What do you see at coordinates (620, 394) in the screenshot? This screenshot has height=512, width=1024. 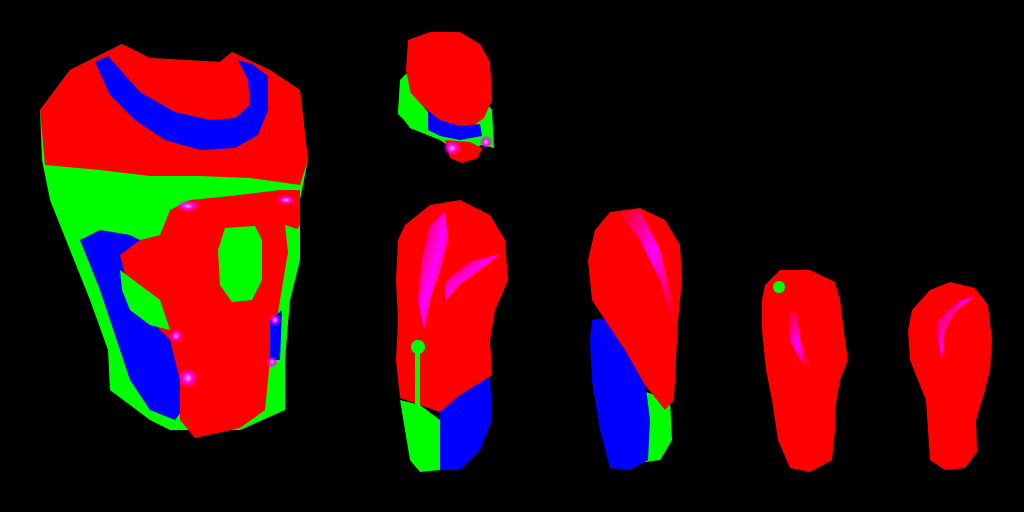 I see `upper-arm-right-blue` at bounding box center [620, 394].